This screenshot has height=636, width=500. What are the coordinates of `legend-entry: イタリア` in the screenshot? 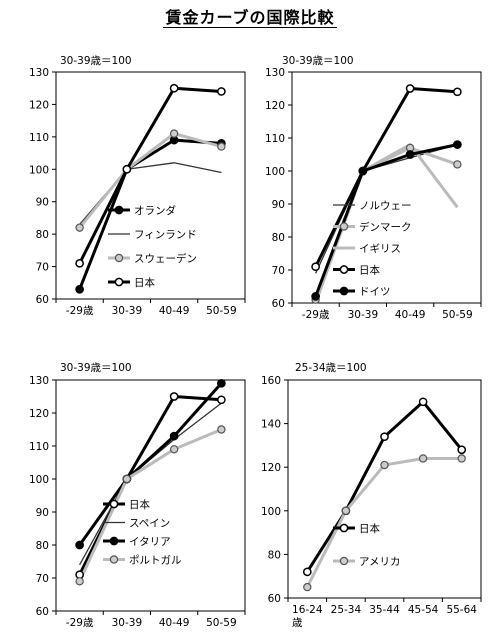 It's located at (137, 542).